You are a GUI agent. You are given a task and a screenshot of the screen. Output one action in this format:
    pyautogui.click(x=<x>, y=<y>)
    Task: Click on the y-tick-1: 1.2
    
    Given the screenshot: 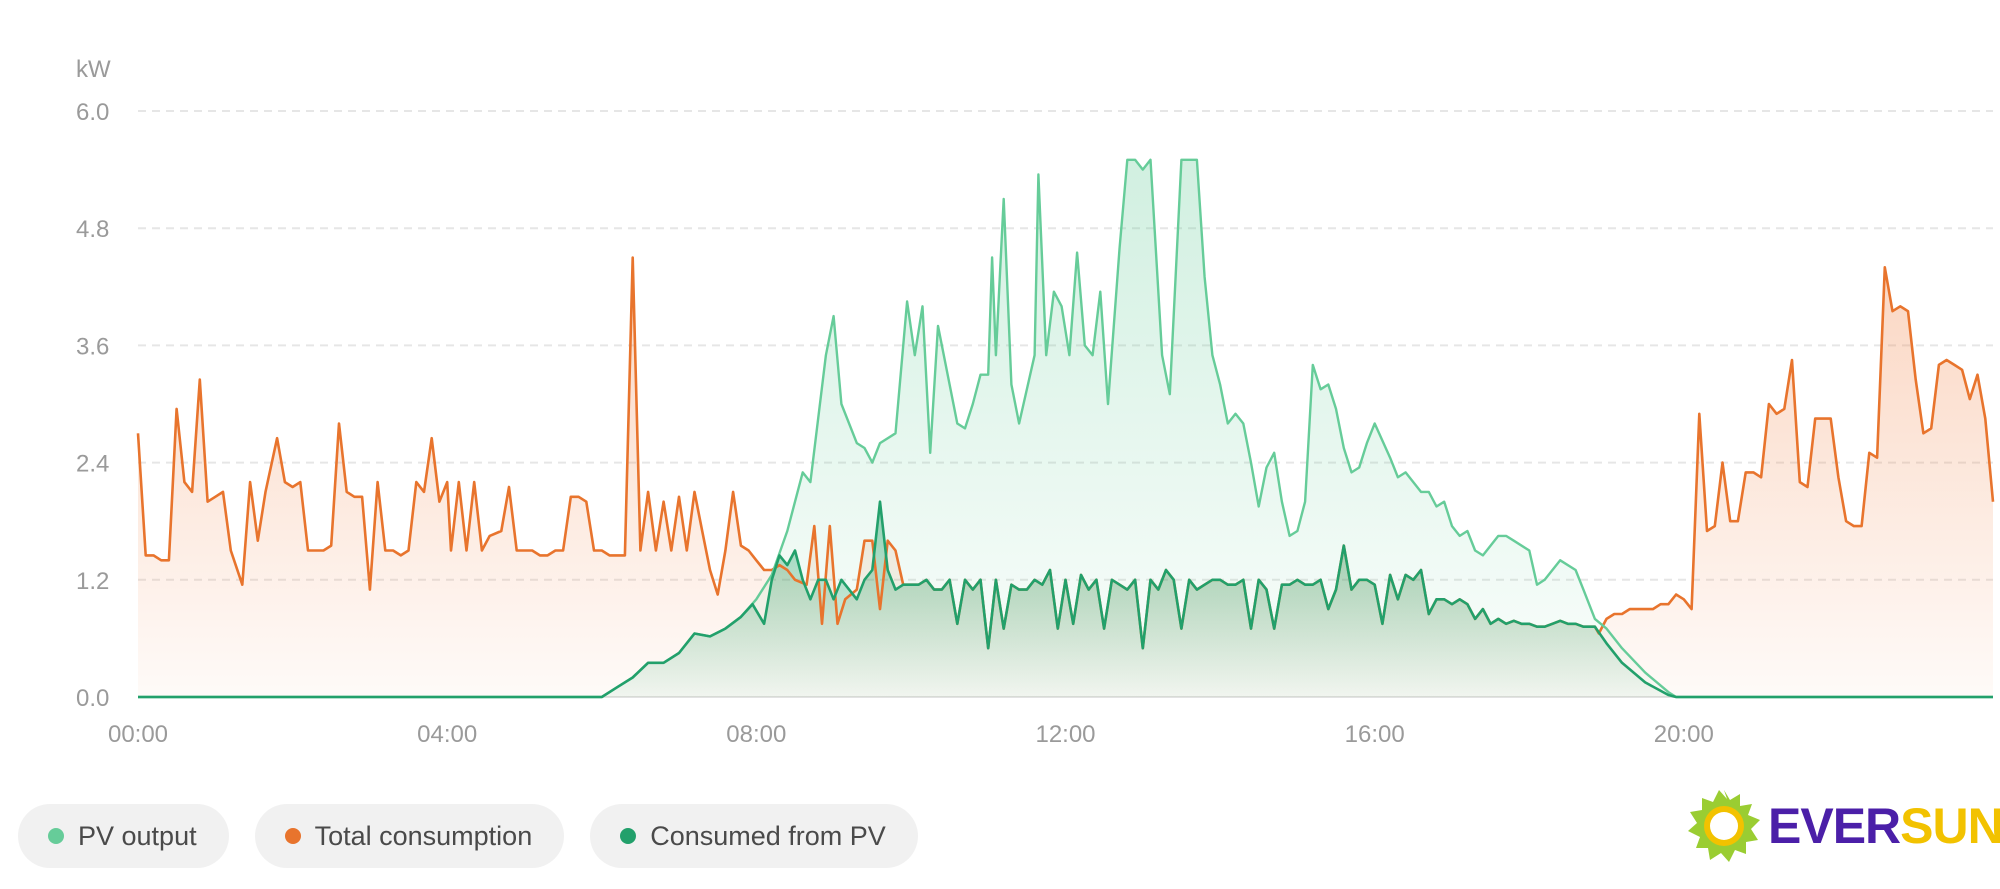 What is the action you would take?
    pyautogui.click(x=92, y=581)
    